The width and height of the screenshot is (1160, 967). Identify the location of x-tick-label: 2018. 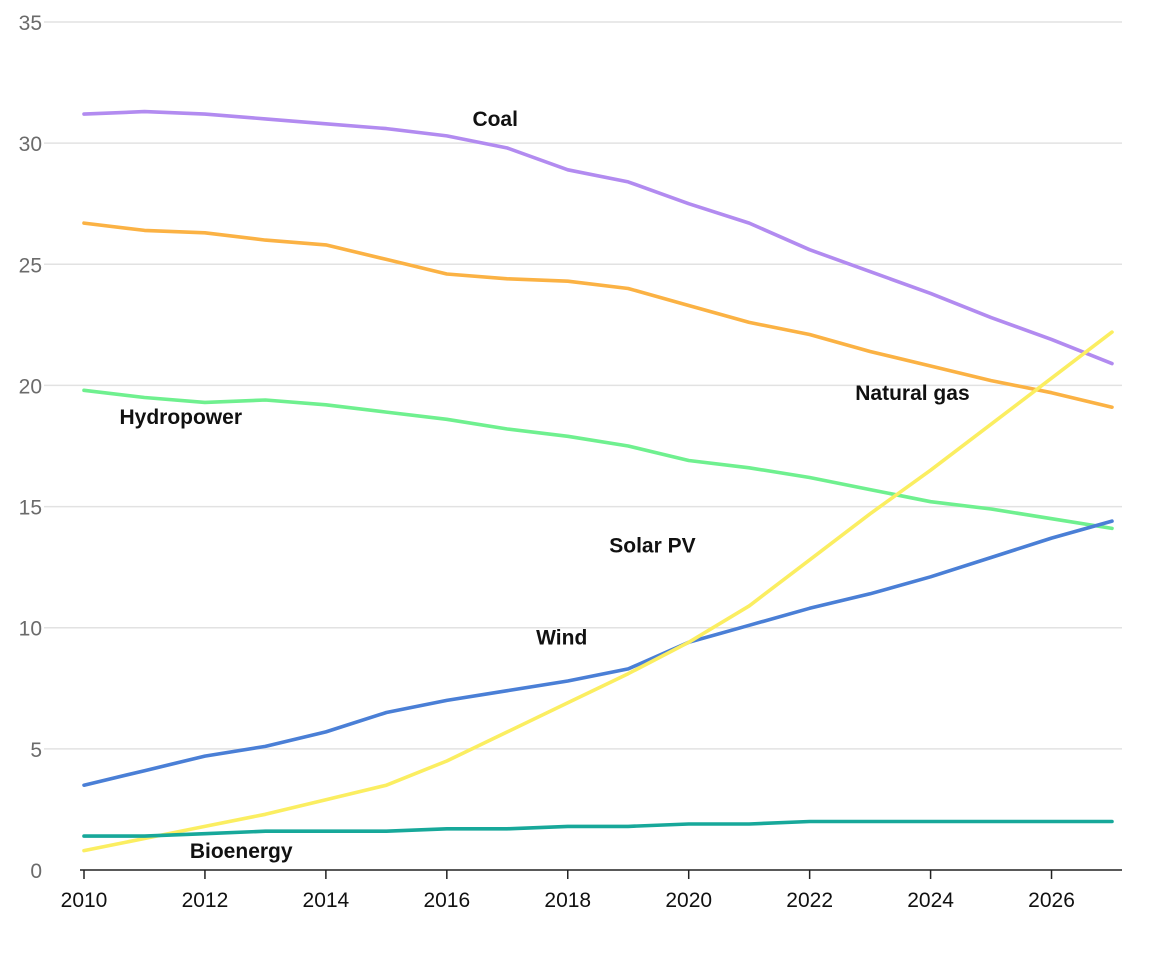
(567, 900).